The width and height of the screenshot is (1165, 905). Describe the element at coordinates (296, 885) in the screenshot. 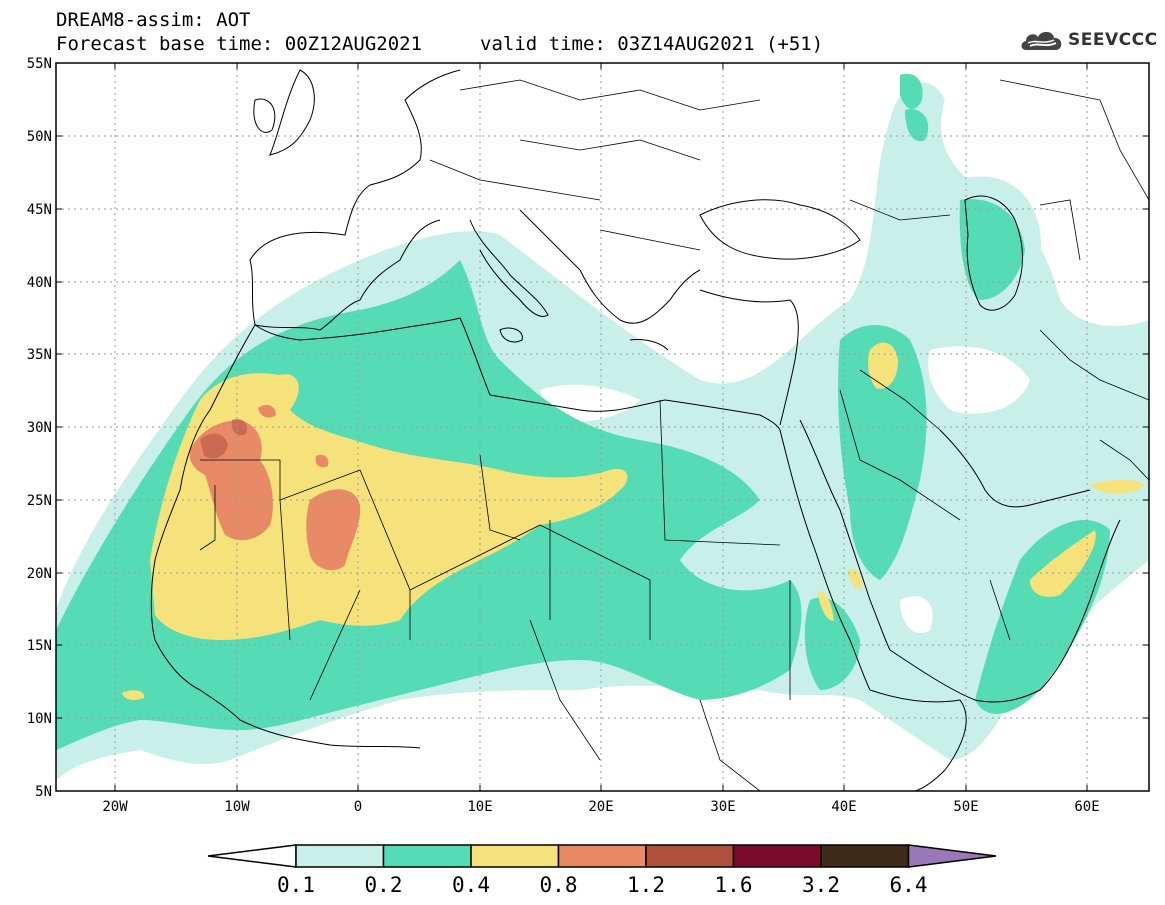

I see `colorbar-label: 0.1` at that location.